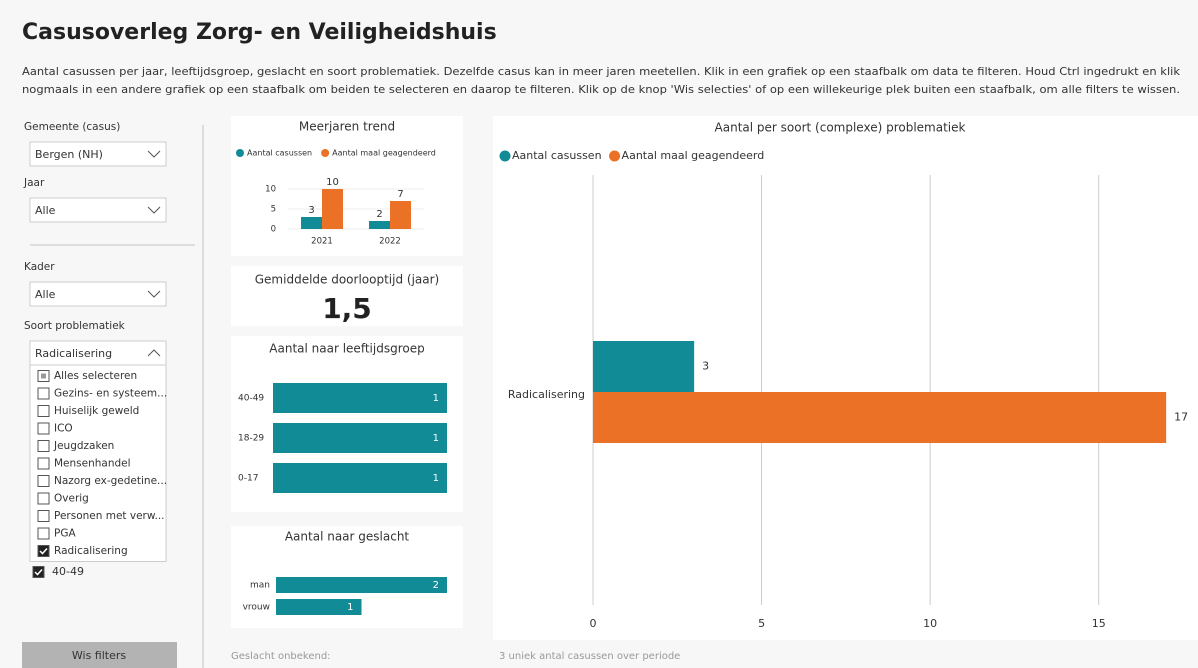 The width and height of the screenshot is (1198, 668). I want to click on category-label: 0-17, so click(248, 479).